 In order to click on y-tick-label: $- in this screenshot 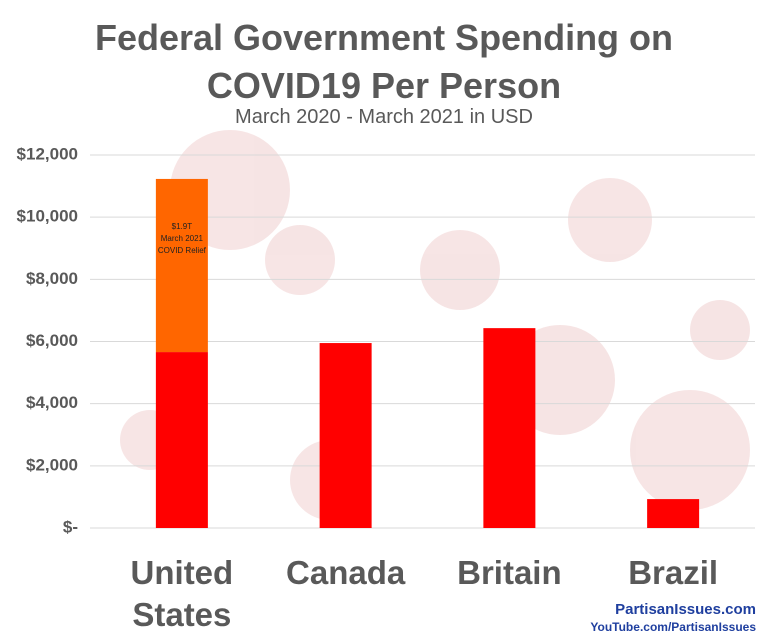, I will do `click(70, 526)`.